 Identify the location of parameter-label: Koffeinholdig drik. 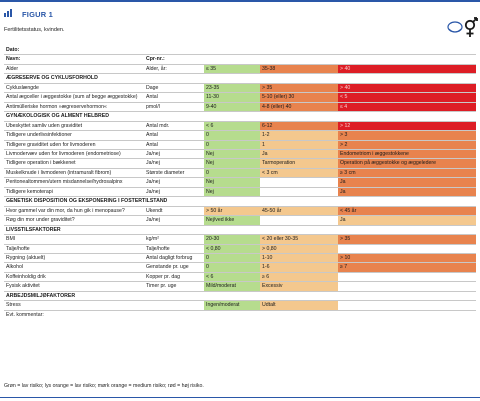
(74, 276).